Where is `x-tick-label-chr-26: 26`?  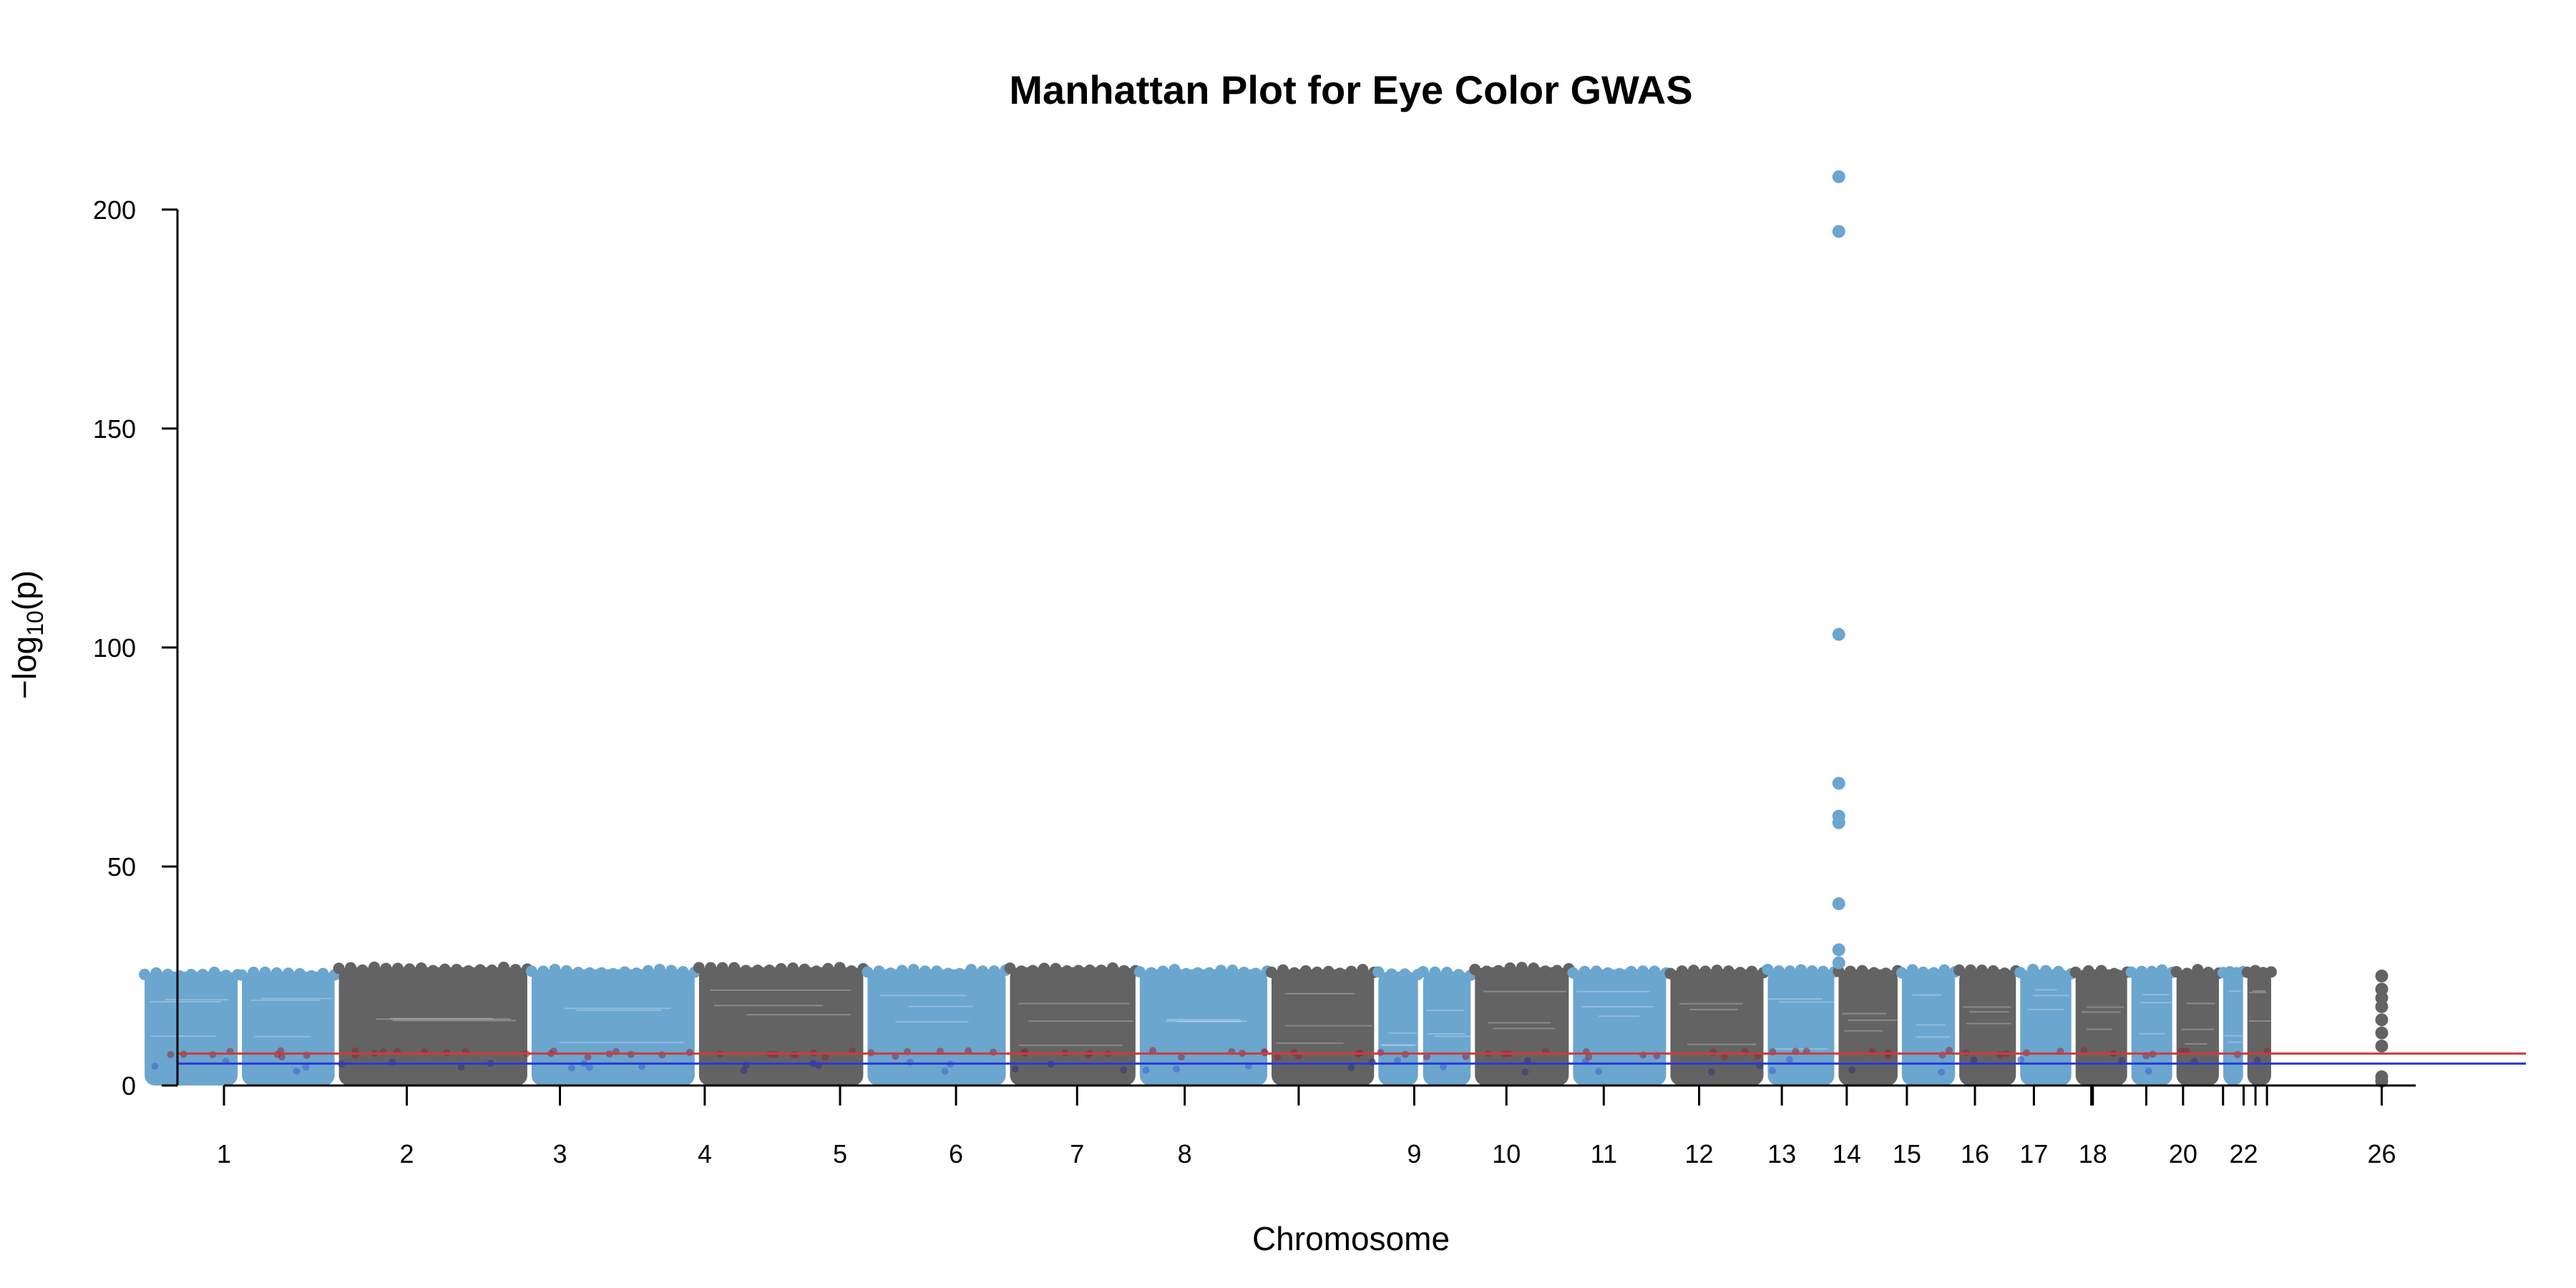
x-tick-label-chr-26: 26 is located at coordinates (2381, 1154).